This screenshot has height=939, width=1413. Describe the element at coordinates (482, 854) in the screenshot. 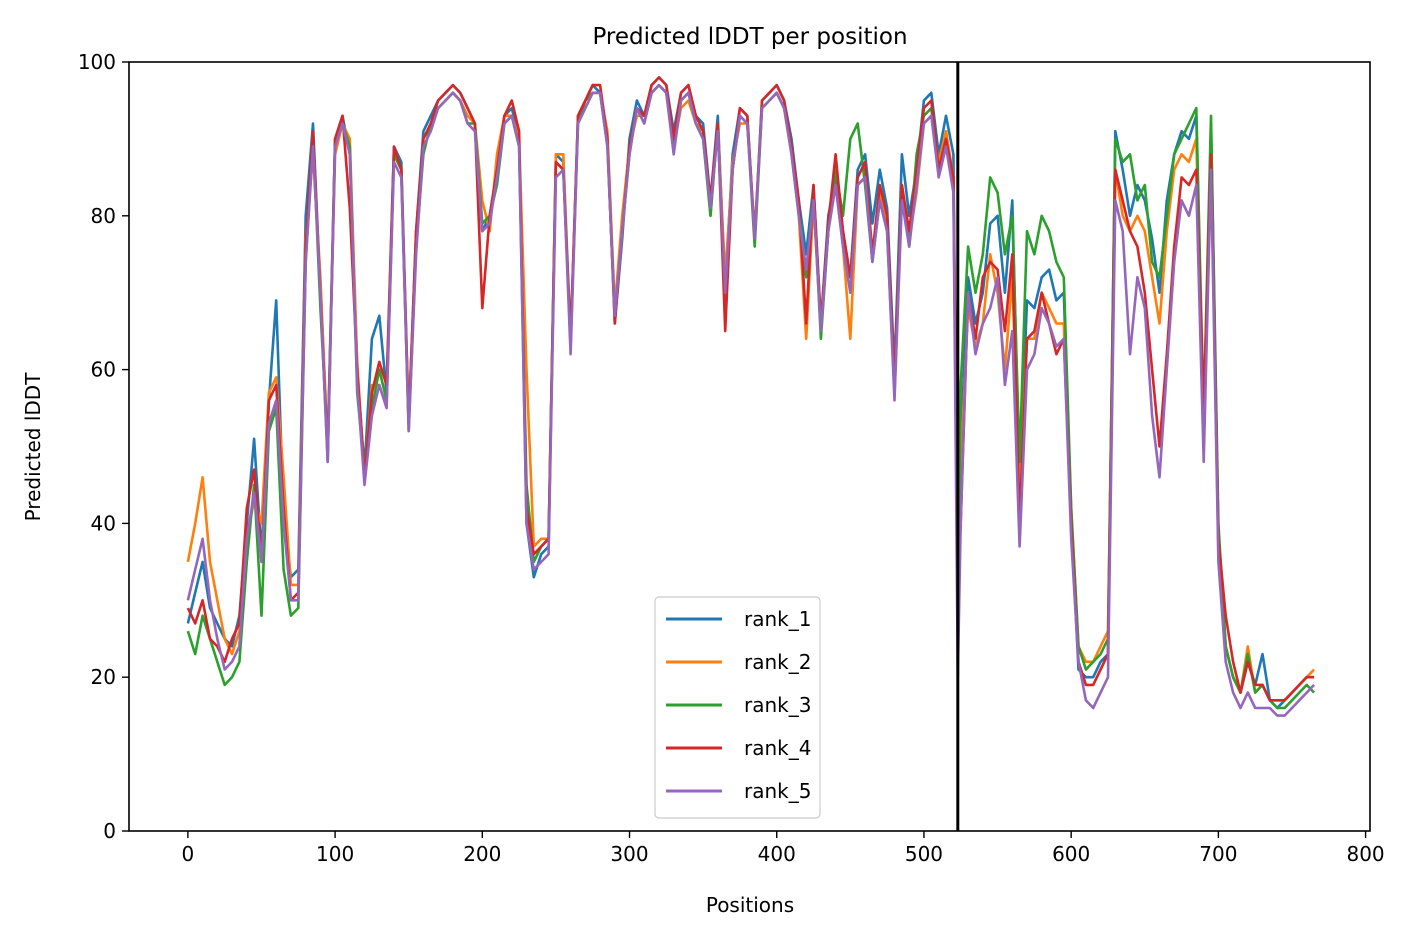

I see `x-tick-label: 200` at that location.